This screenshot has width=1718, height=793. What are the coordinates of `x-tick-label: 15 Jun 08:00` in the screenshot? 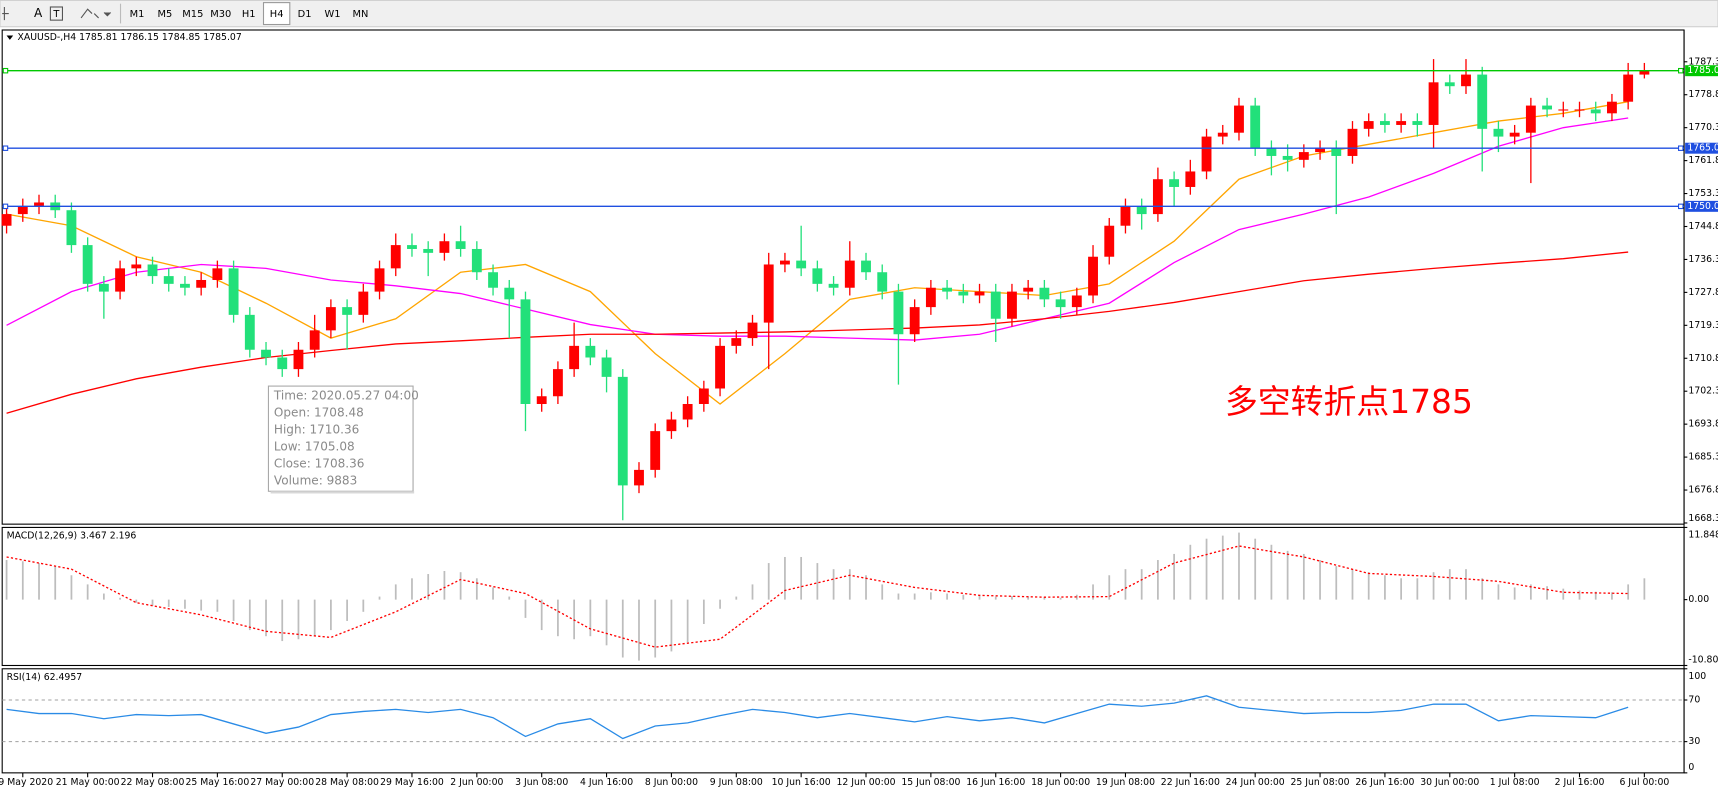 It's located at (930, 782).